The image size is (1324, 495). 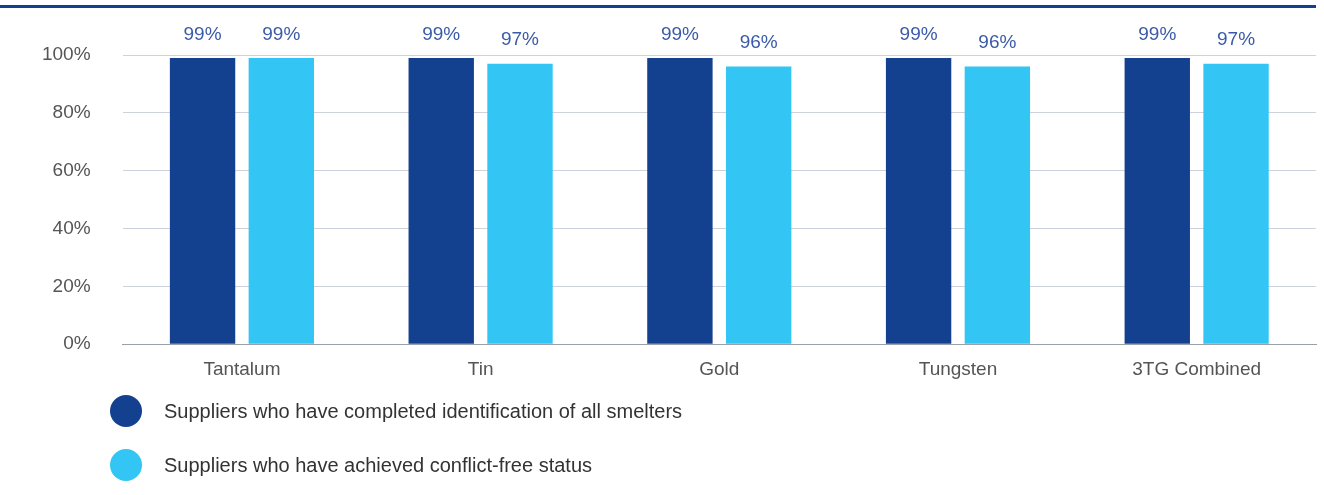 What do you see at coordinates (71, 285) in the screenshot?
I see `y-tick-label: 20%` at bounding box center [71, 285].